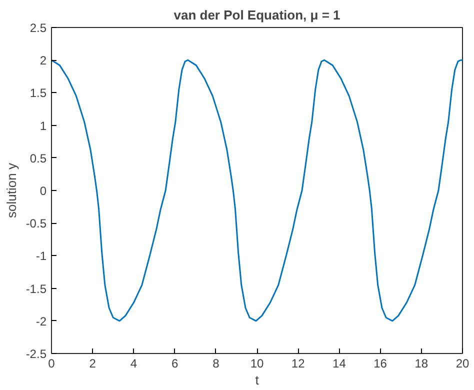 This screenshot has width=474, height=390. I want to click on x-tick-label: 16, so click(381, 363).